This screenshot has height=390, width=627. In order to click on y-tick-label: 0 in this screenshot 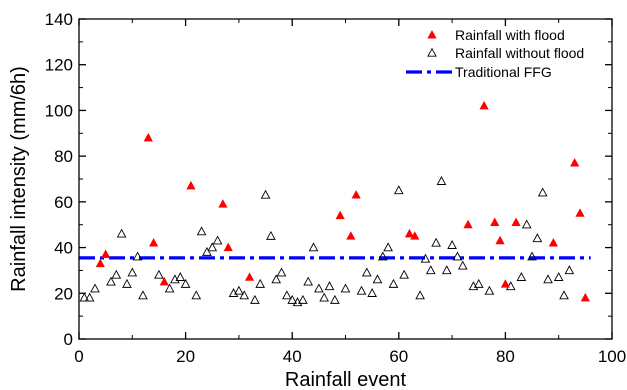, I will do `click(68, 339)`.